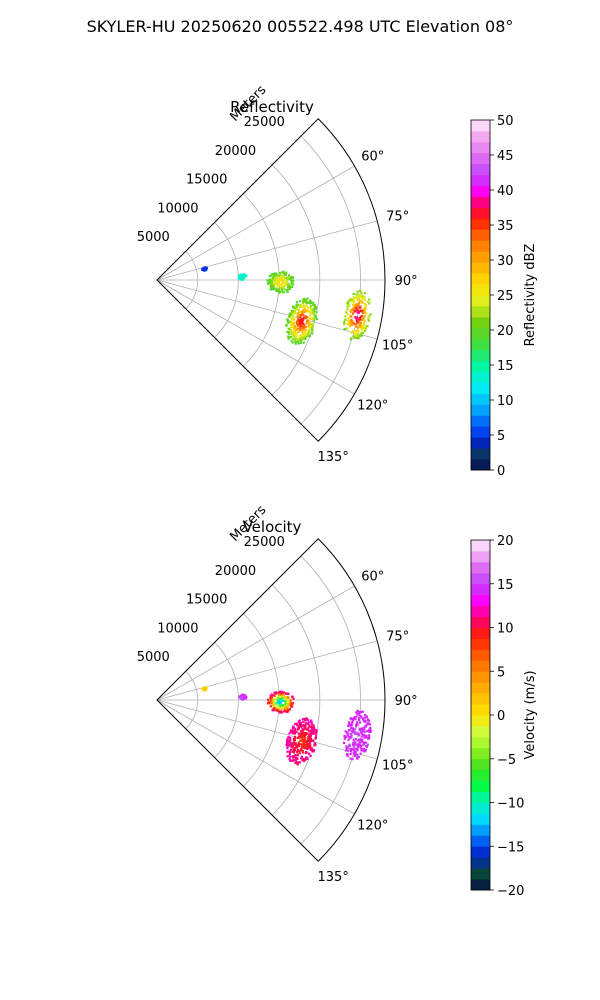 This screenshot has width=600, height=1000. Describe the element at coordinates (510, 804) in the screenshot. I see `colorbar-tick-label: −10` at that location.